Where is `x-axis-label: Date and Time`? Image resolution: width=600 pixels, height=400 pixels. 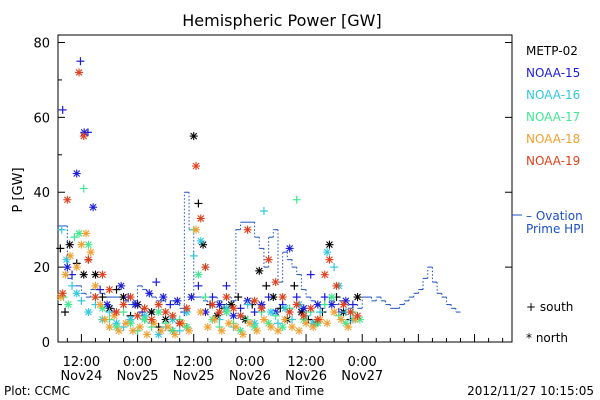
x-axis-label: Date and Time is located at coordinates (280, 391).